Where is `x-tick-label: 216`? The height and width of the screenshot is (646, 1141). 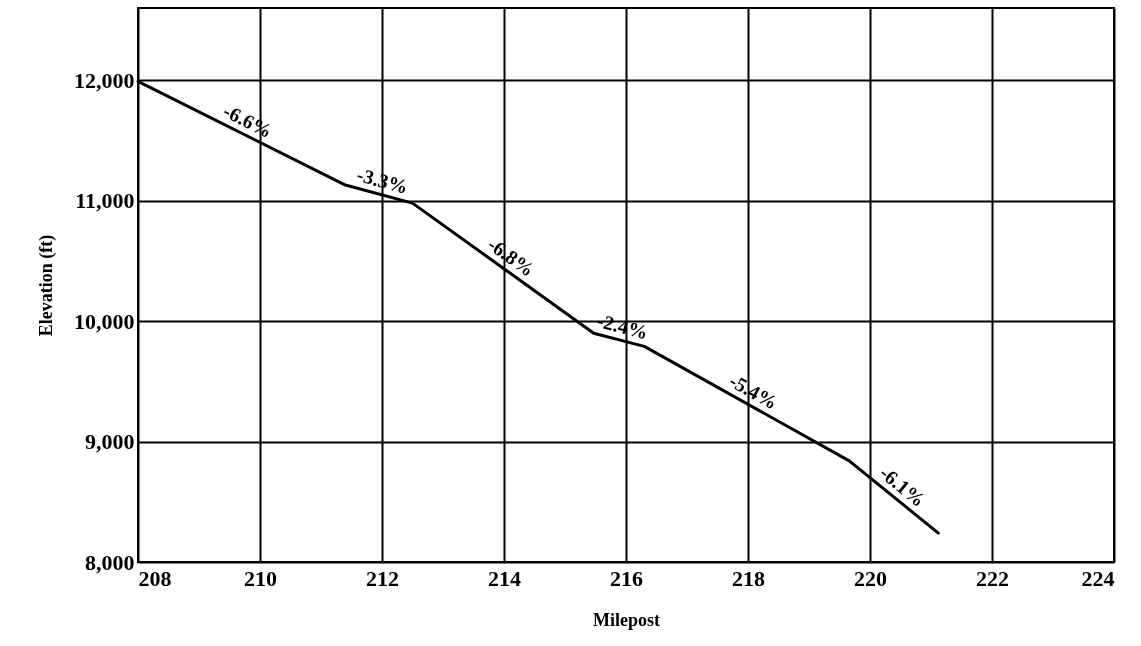 x-tick-label: 216 is located at coordinates (626, 578).